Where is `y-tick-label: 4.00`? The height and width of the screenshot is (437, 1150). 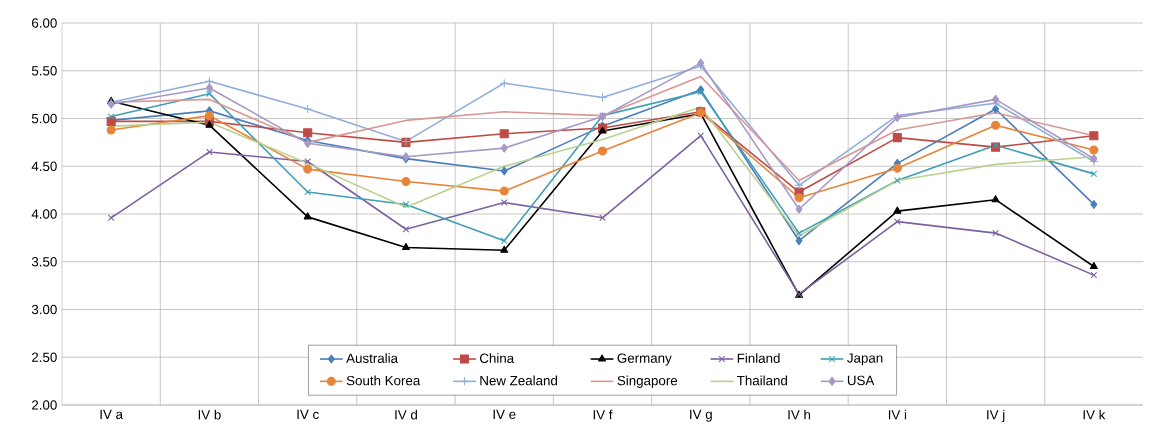 y-tick-label: 4.00 is located at coordinates (44, 214).